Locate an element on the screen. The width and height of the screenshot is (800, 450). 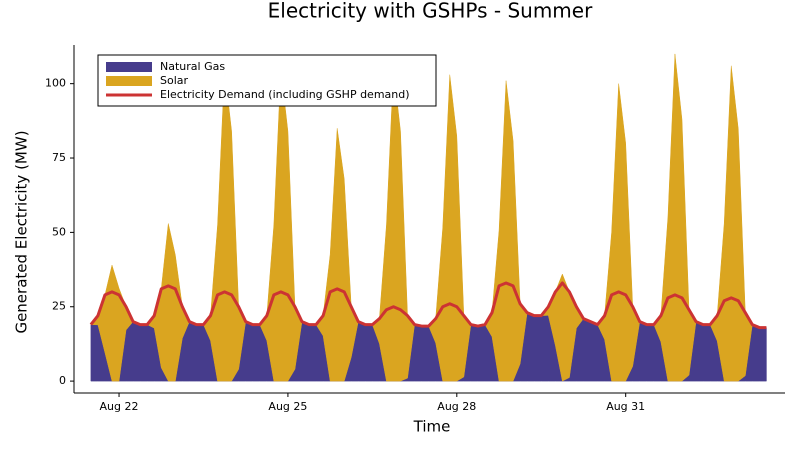
x-tick-label: Aug 31 is located at coordinates (625, 406).